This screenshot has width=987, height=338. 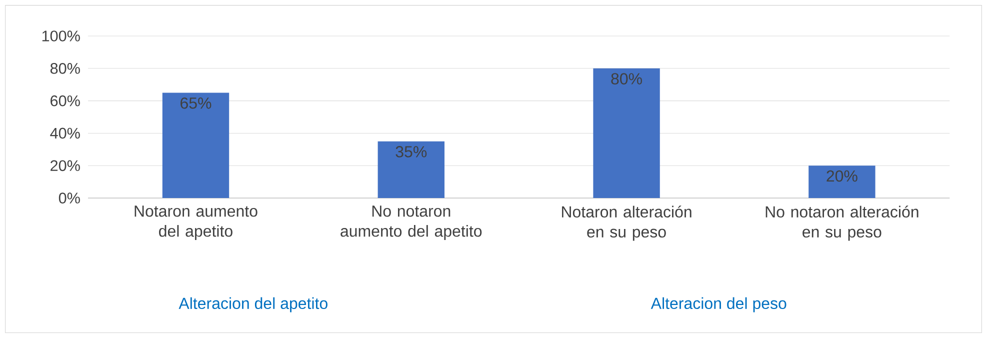 What do you see at coordinates (842, 223) in the screenshot?
I see `x-tick-label: No notaron alteración en su peso` at bounding box center [842, 223].